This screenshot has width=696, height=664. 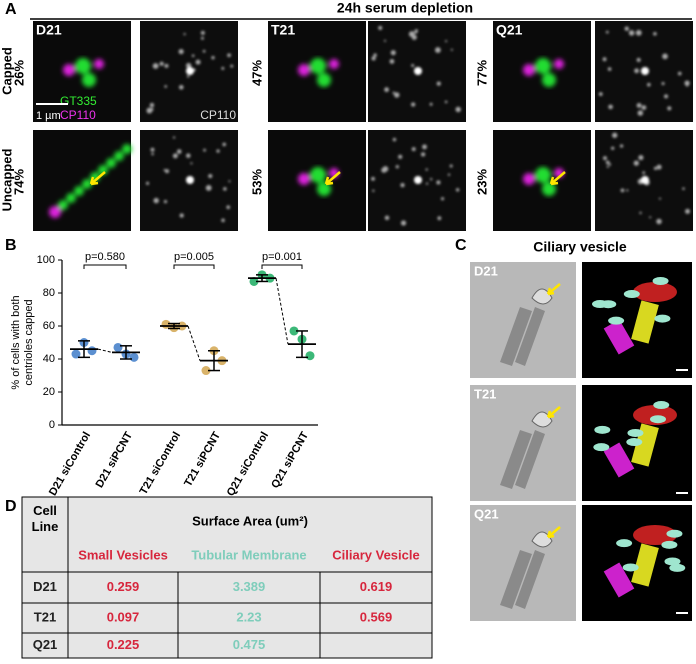 I want to click on column-header: Small Vesicles, so click(x=123, y=554).